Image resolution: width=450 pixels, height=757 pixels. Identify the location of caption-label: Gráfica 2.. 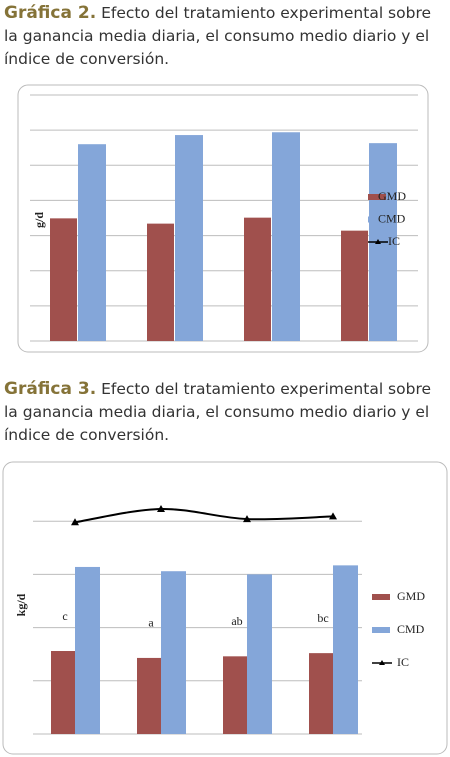
(50, 13).